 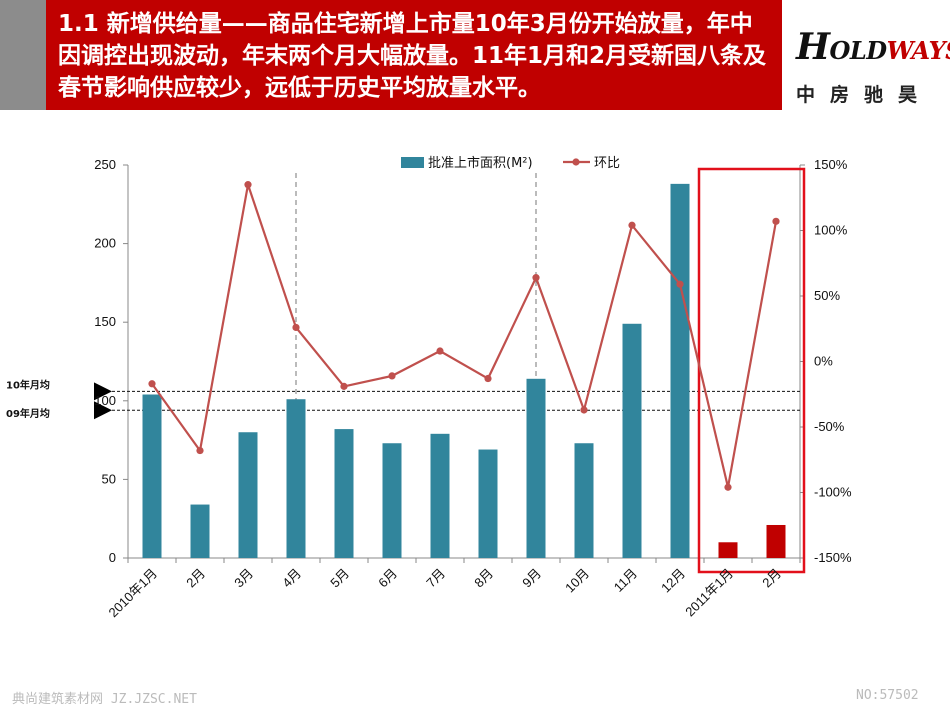 I want to click on right-tick-label: 0%, so click(x=823, y=361).